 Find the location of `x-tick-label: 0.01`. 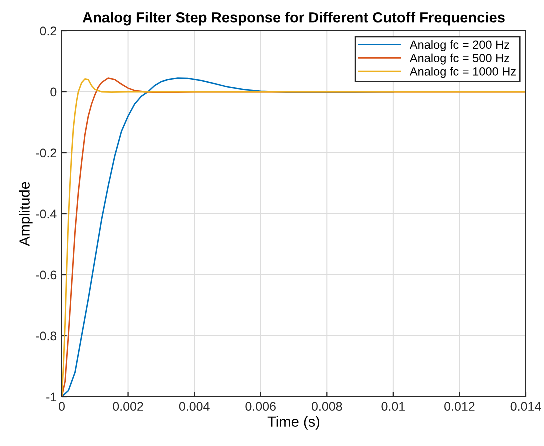

x-tick-label: 0.01 is located at coordinates (393, 407).